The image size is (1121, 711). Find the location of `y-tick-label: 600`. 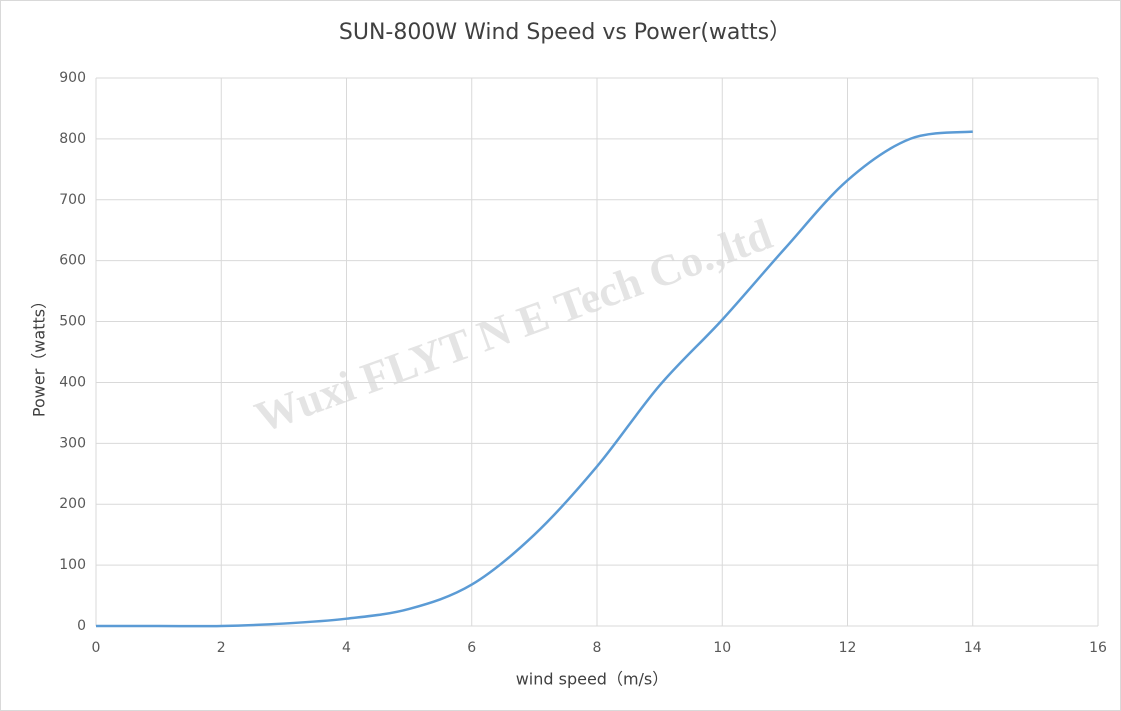

y-tick-label: 600 is located at coordinates (72, 261).